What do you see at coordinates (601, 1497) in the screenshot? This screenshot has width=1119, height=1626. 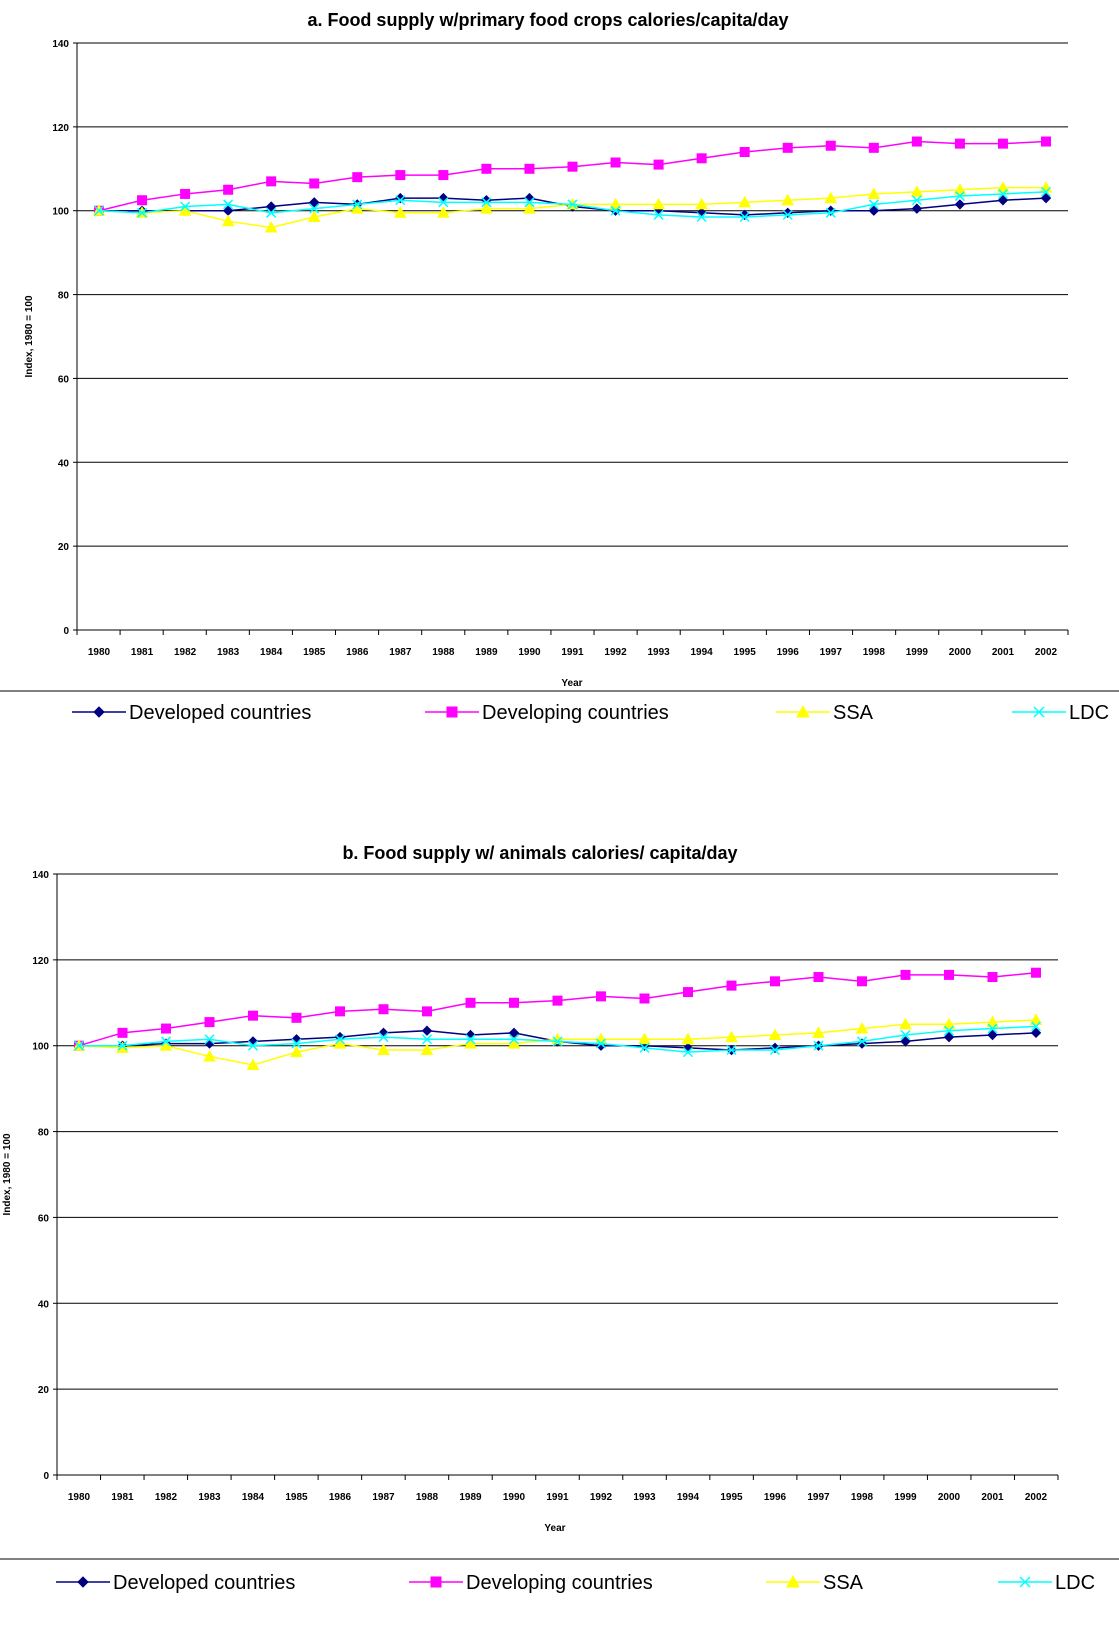 I see `x-tick-label: 1992` at bounding box center [601, 1497].